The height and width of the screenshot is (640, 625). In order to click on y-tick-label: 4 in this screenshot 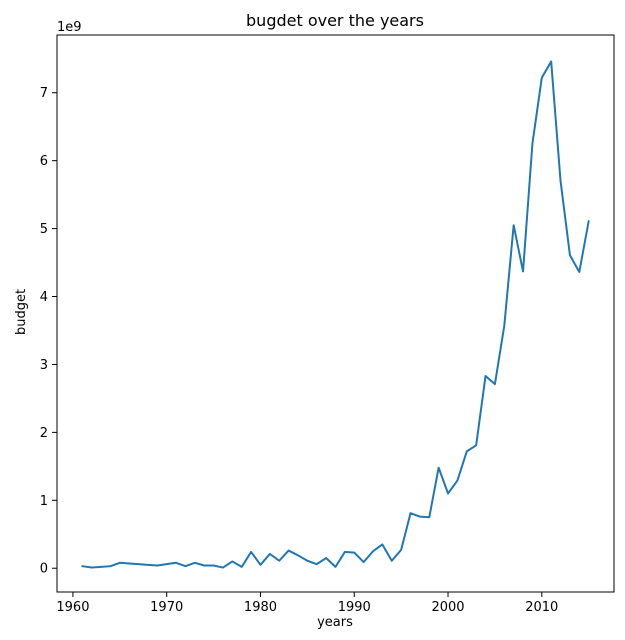, I will do `click(44, 297)`.